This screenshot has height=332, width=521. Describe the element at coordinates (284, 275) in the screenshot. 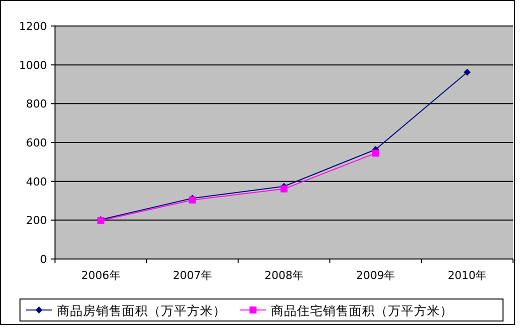

I see `x-tick-label: 2008年` at that location.